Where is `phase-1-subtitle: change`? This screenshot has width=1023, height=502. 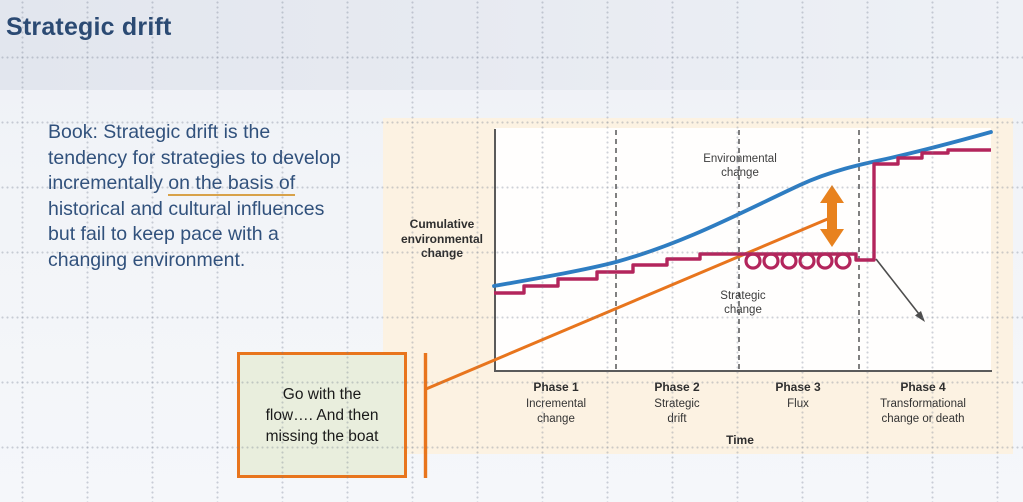 phase-1-subtitle: change is located at coordinates (556, 419).